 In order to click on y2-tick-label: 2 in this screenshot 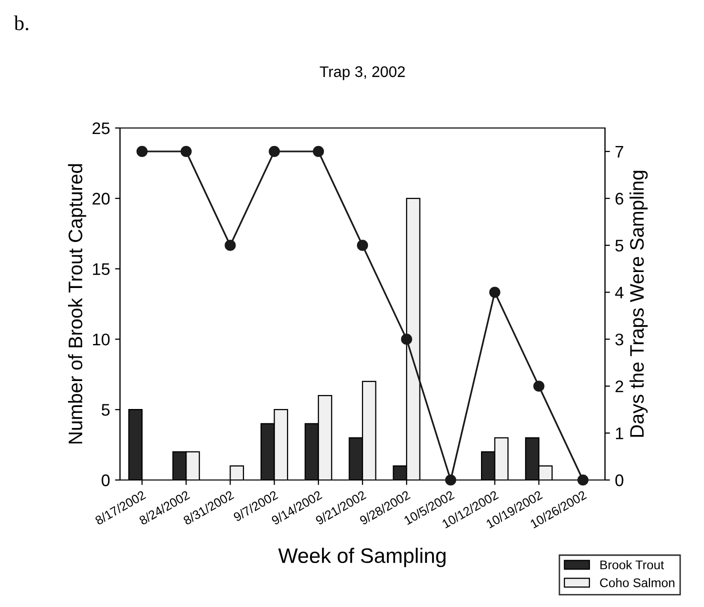, I will do `click(620, 386)`.